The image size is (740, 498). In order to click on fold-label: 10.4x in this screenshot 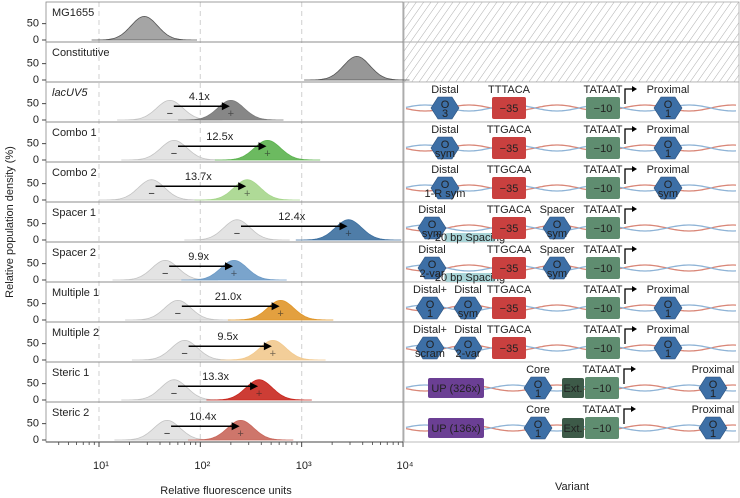, I will do `click(202, 417)`.